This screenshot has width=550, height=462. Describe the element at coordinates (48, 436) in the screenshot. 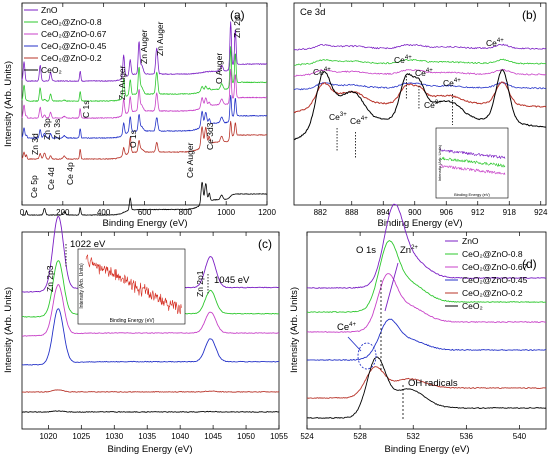

I see `panel-c-xtick-label: 1020` at that location.